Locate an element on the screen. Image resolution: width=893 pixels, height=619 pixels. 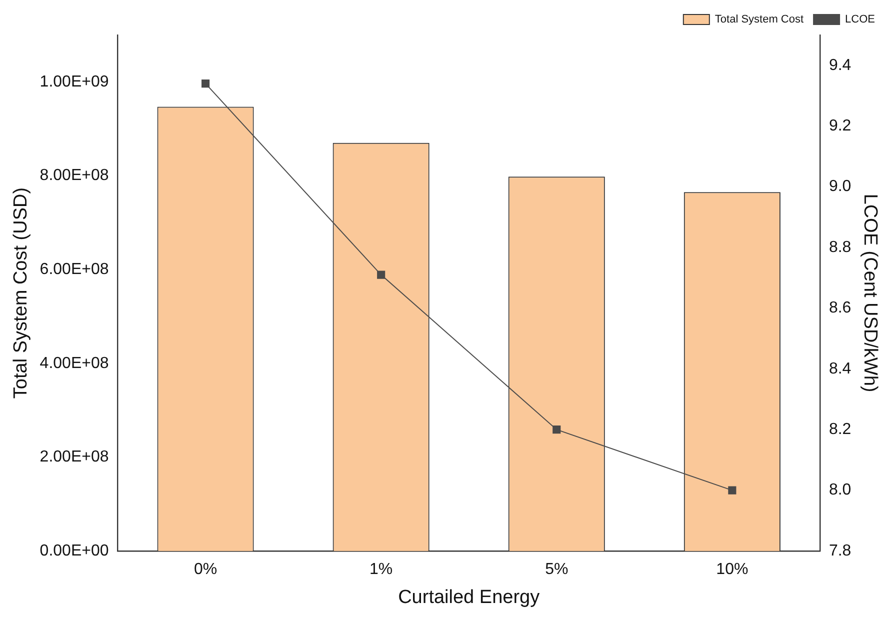
x-axis-title: Curtailed Energy is located at coordinates (469, 597).